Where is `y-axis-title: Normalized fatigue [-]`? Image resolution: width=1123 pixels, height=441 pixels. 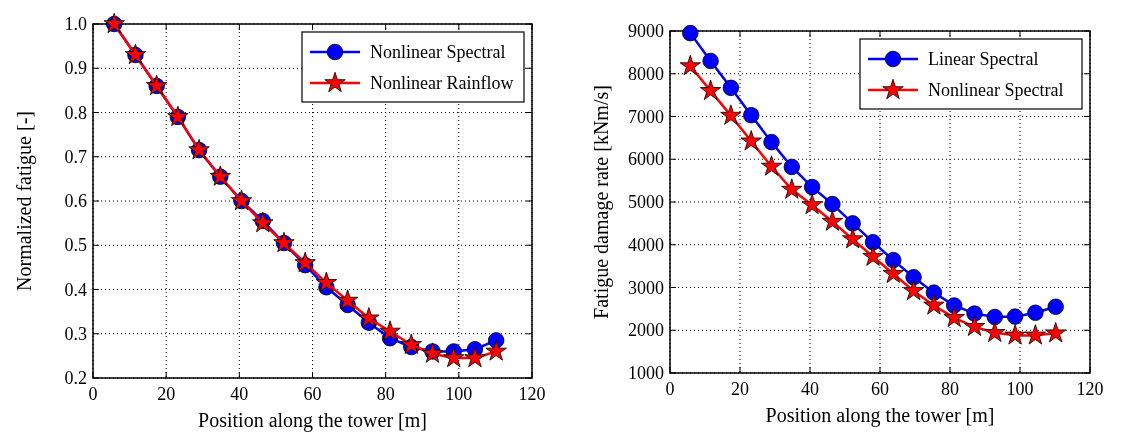
y-axis-title: Normalized fatigue [-] is located at coordinates (24, 201).